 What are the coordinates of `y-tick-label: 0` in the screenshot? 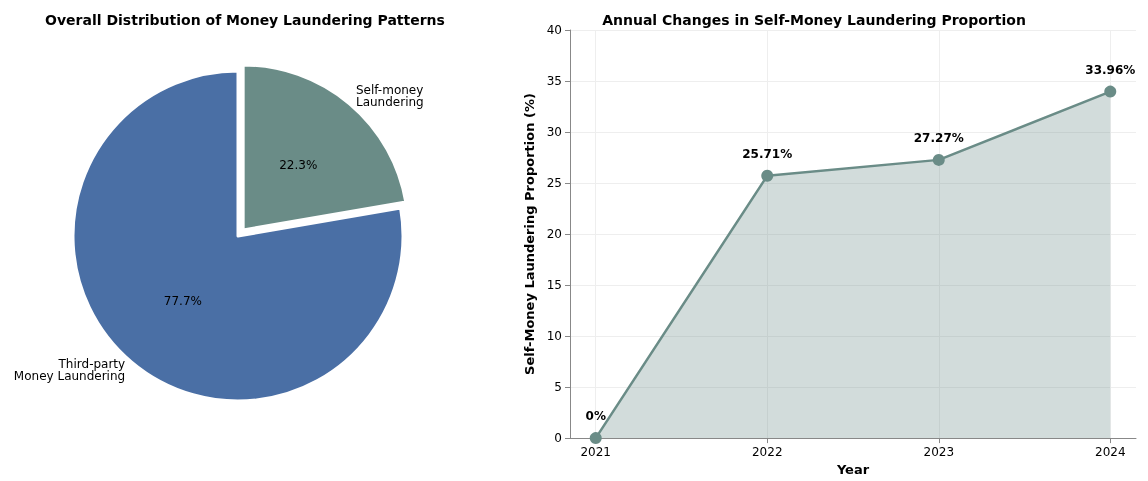 It's located at (558, 438).